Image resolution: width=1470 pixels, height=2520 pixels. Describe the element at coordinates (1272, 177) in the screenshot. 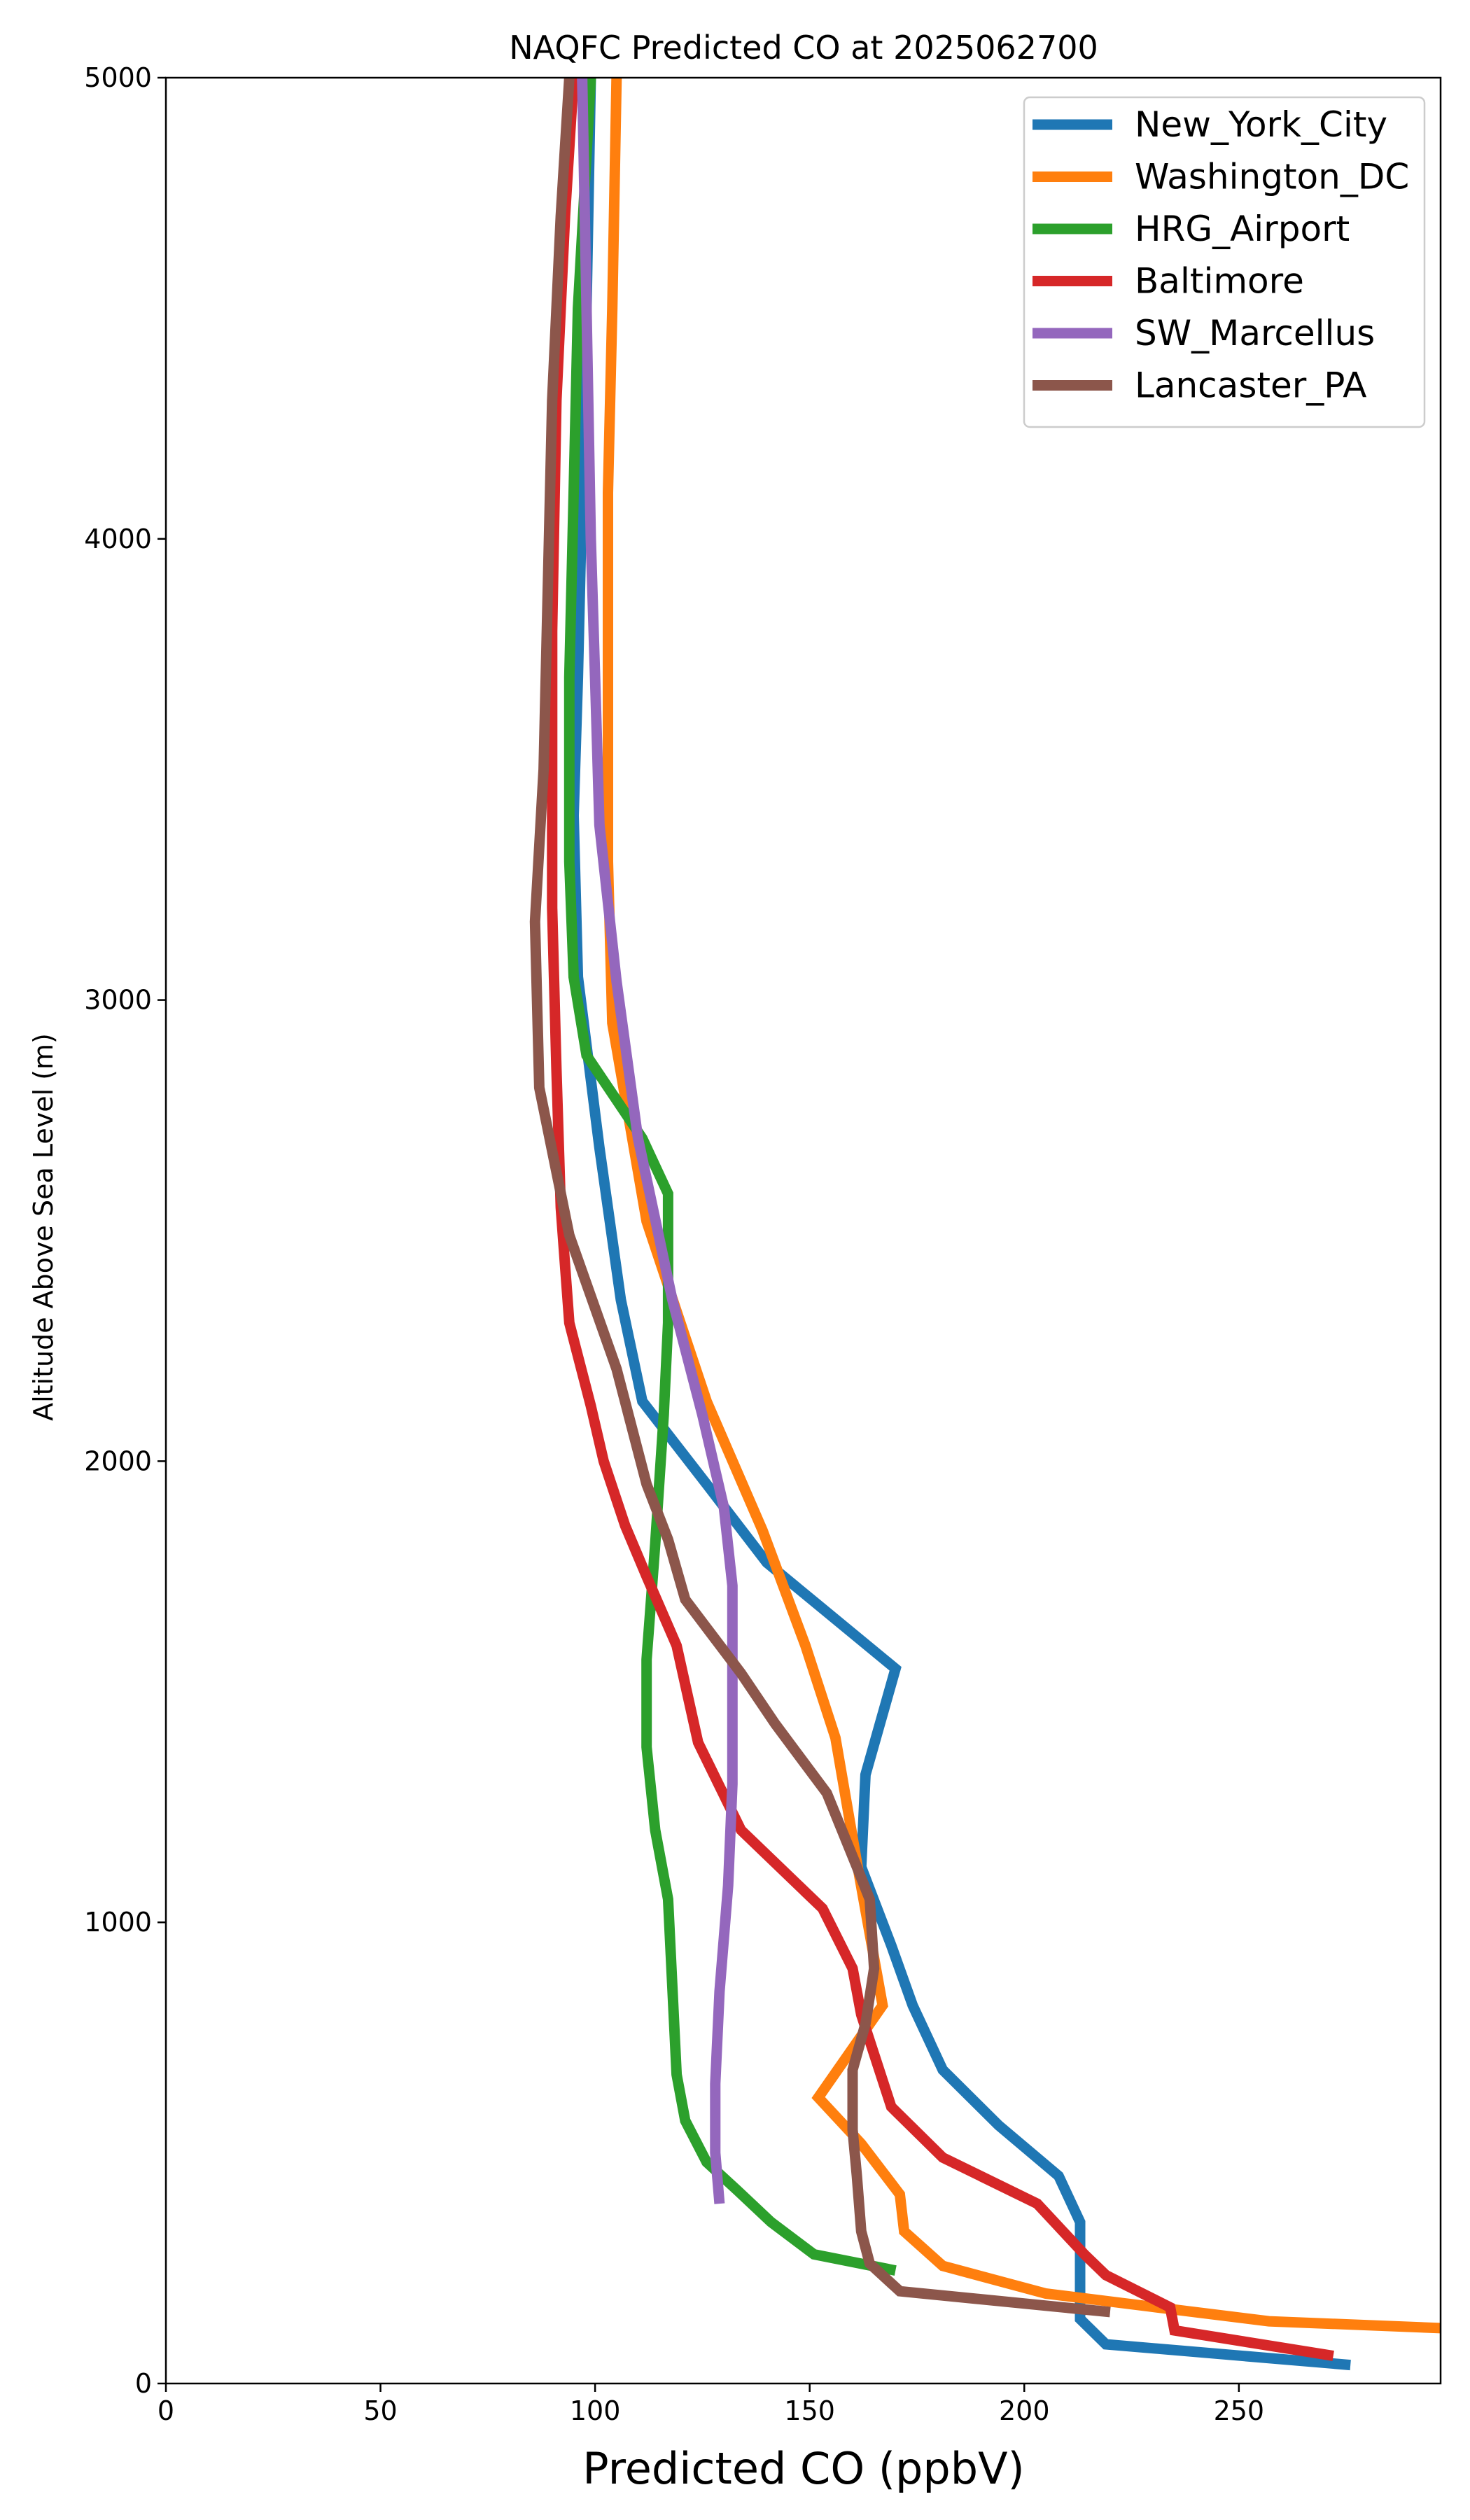

I see `legend-label: Washington_DC` at that location.